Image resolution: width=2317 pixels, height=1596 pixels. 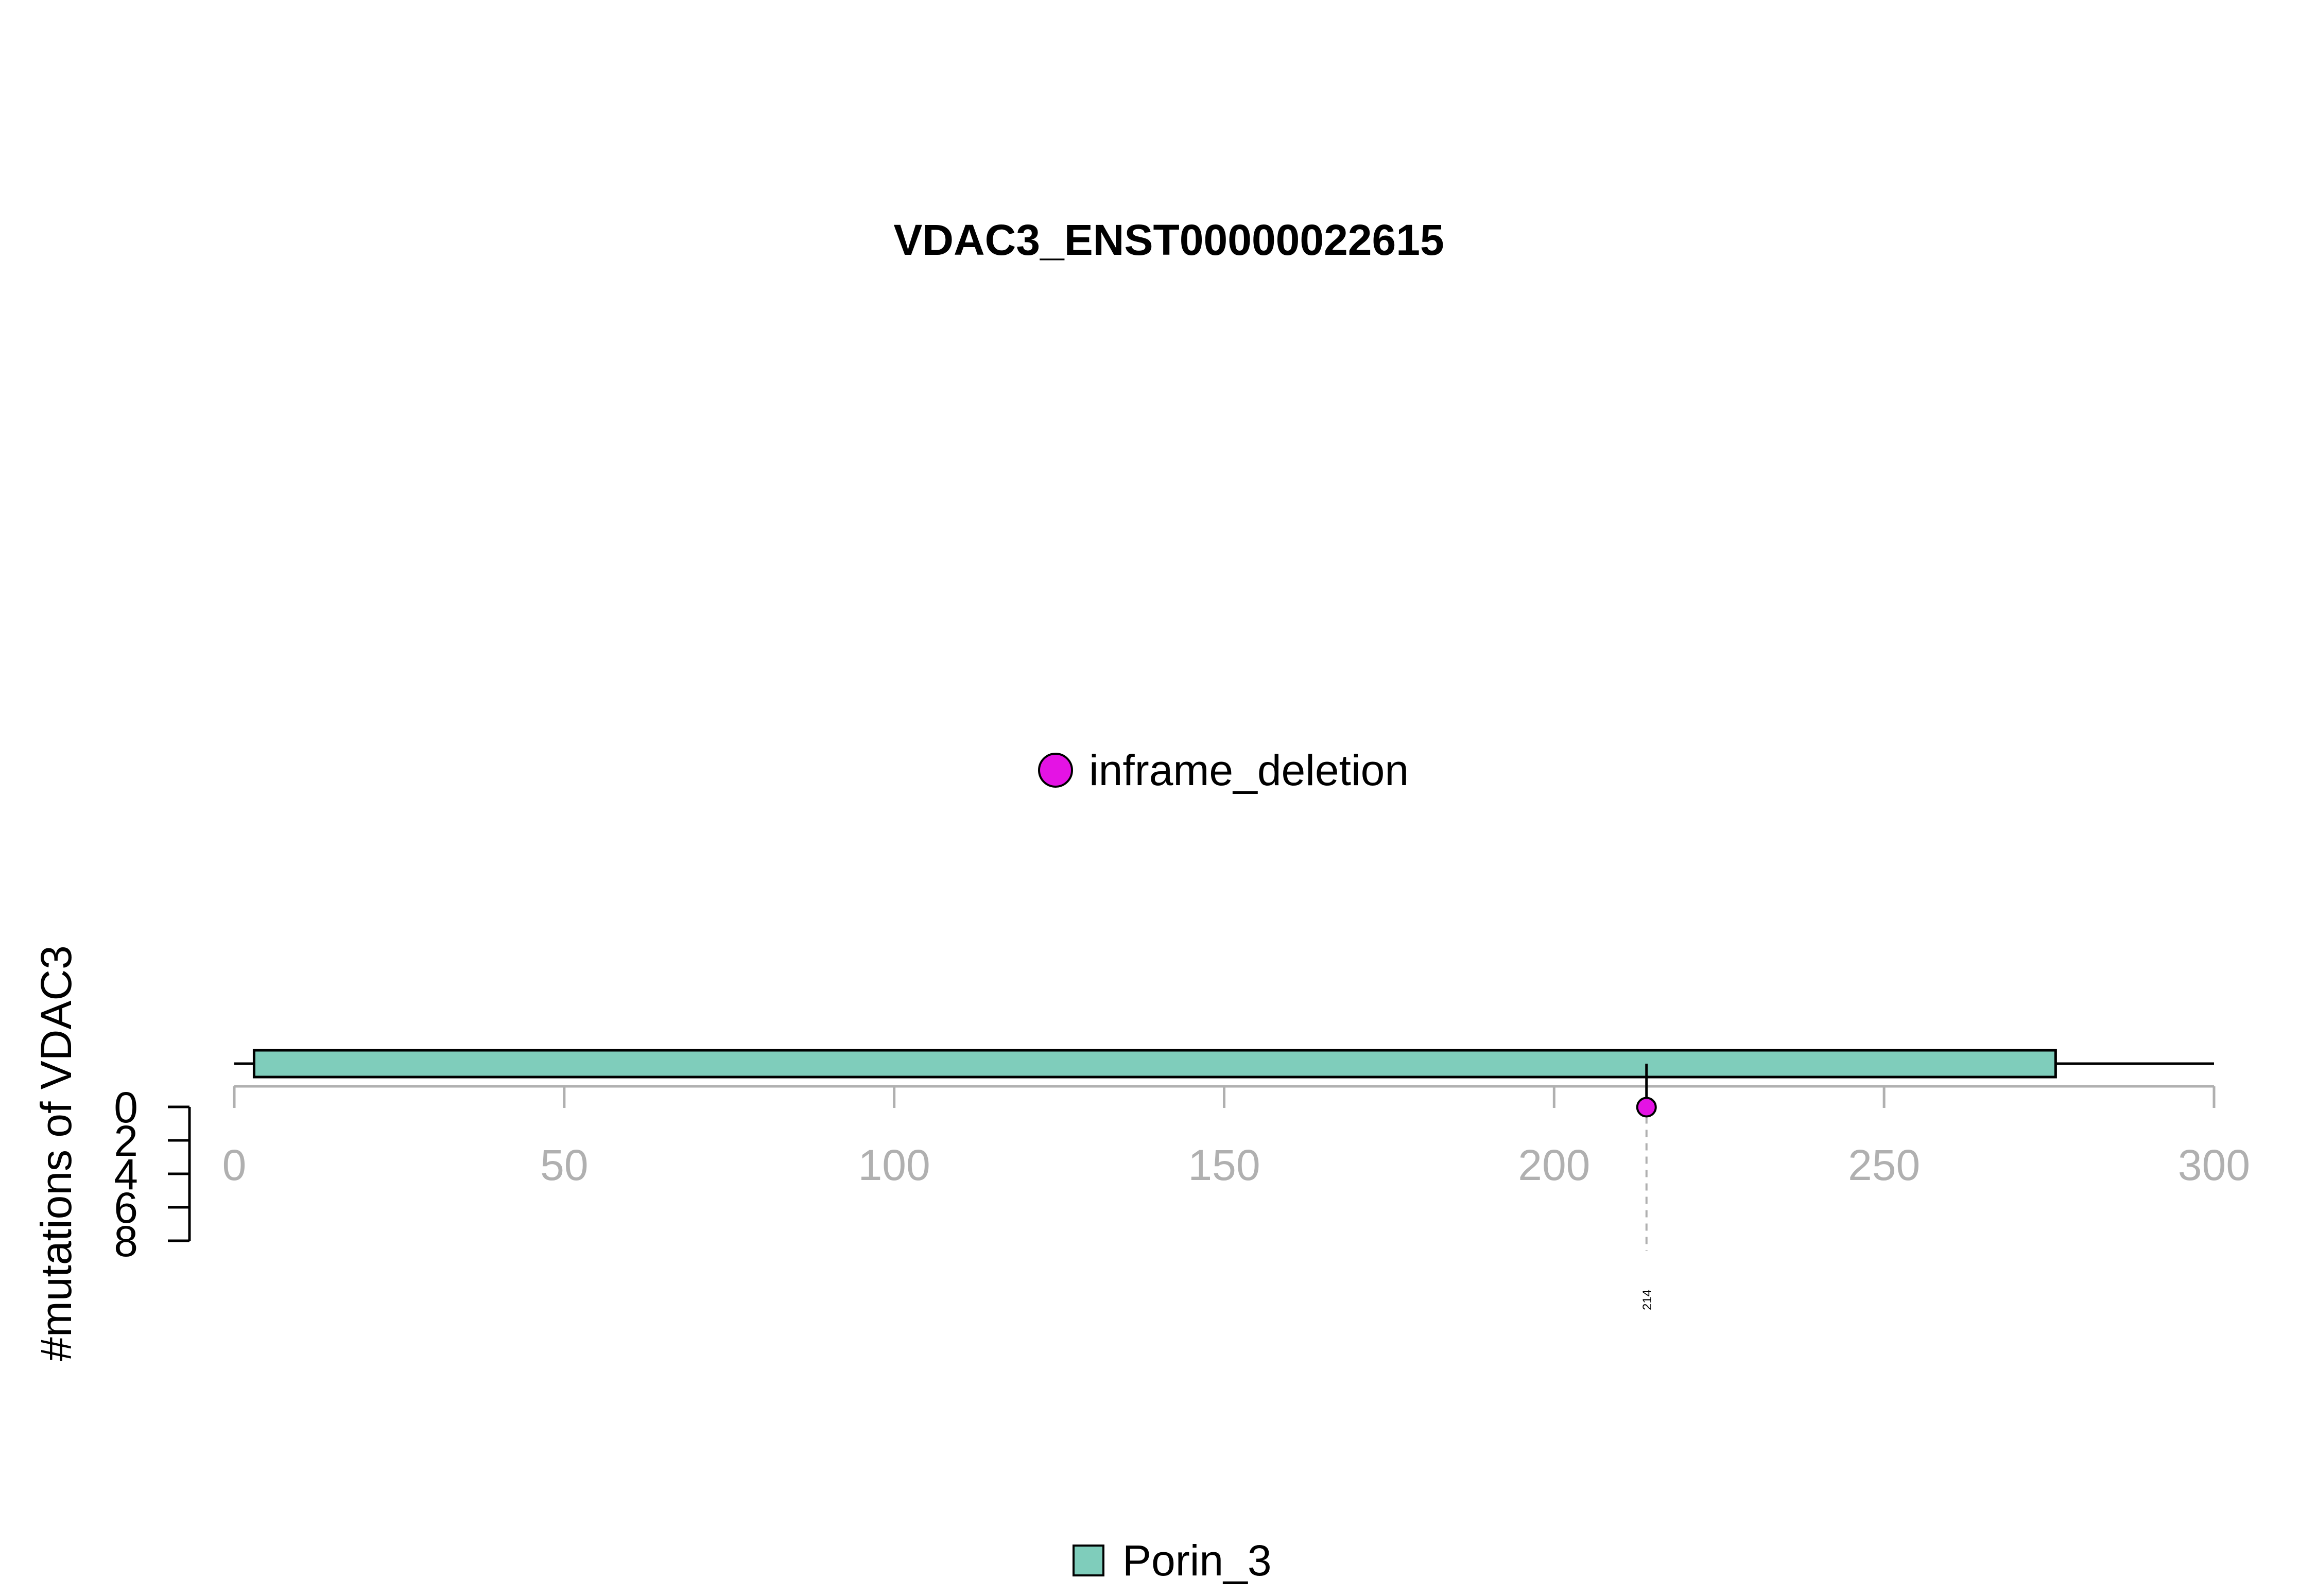 What do you see at coordinates (2214, 1165) in the screenshot?
I see `x-tick-label-300: 300` at bounding box center [2214, 1165].